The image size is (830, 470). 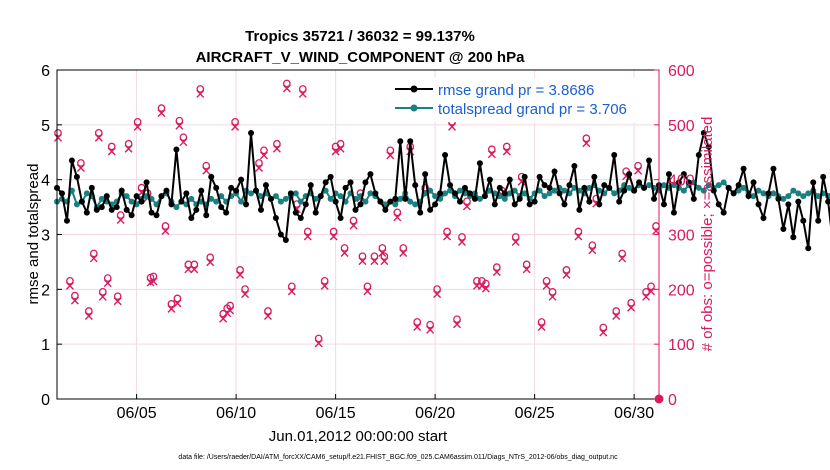 I want to click on legend-spread-marker, so click(x=414, y=108).